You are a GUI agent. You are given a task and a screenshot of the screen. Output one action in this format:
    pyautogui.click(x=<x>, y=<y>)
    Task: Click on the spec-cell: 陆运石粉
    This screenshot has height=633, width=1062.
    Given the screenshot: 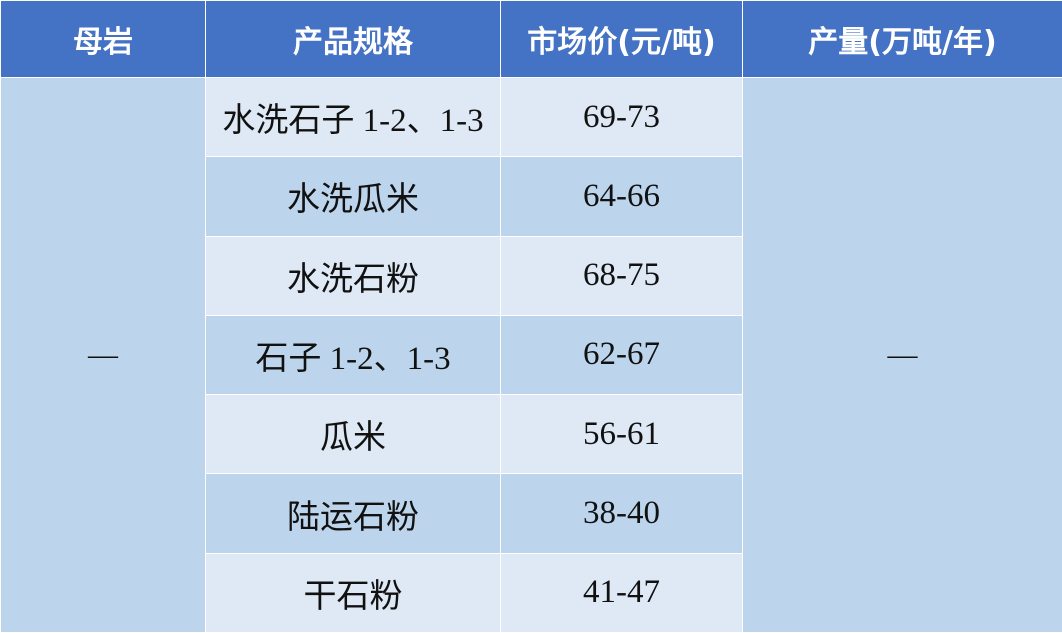 What is the action you would take?
    pyautogui.click(x=353, y=513)
    